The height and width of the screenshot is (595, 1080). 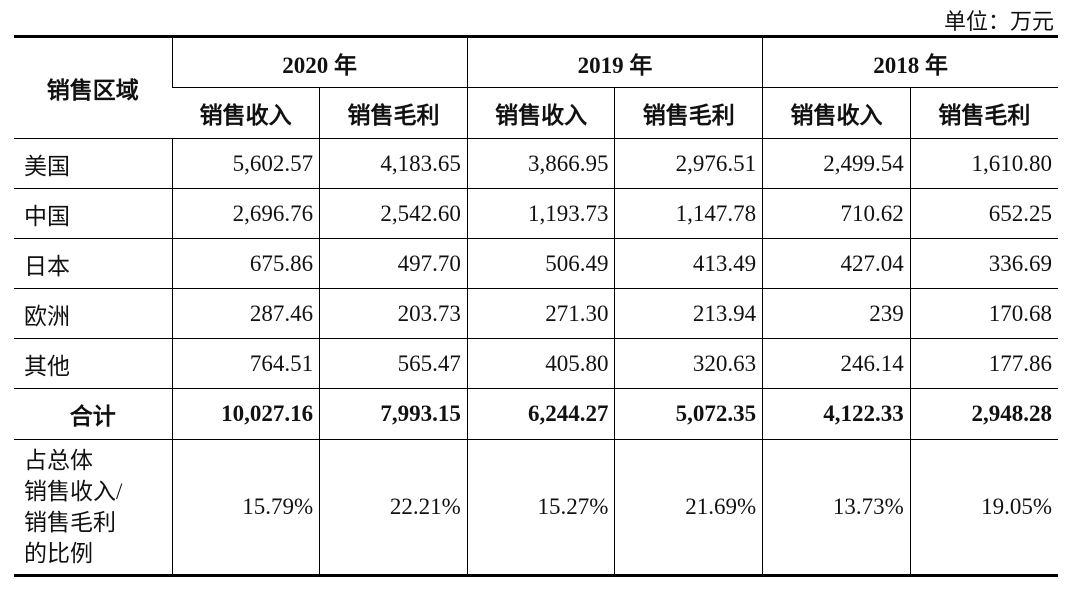 I want to click on value-cell: 5,602.57, so click(x=245, y=163).